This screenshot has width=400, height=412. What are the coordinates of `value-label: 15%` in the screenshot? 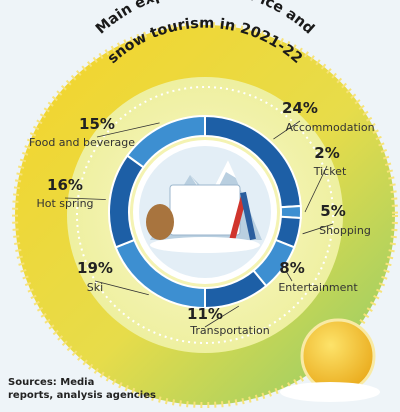 It's located at (97, 124).